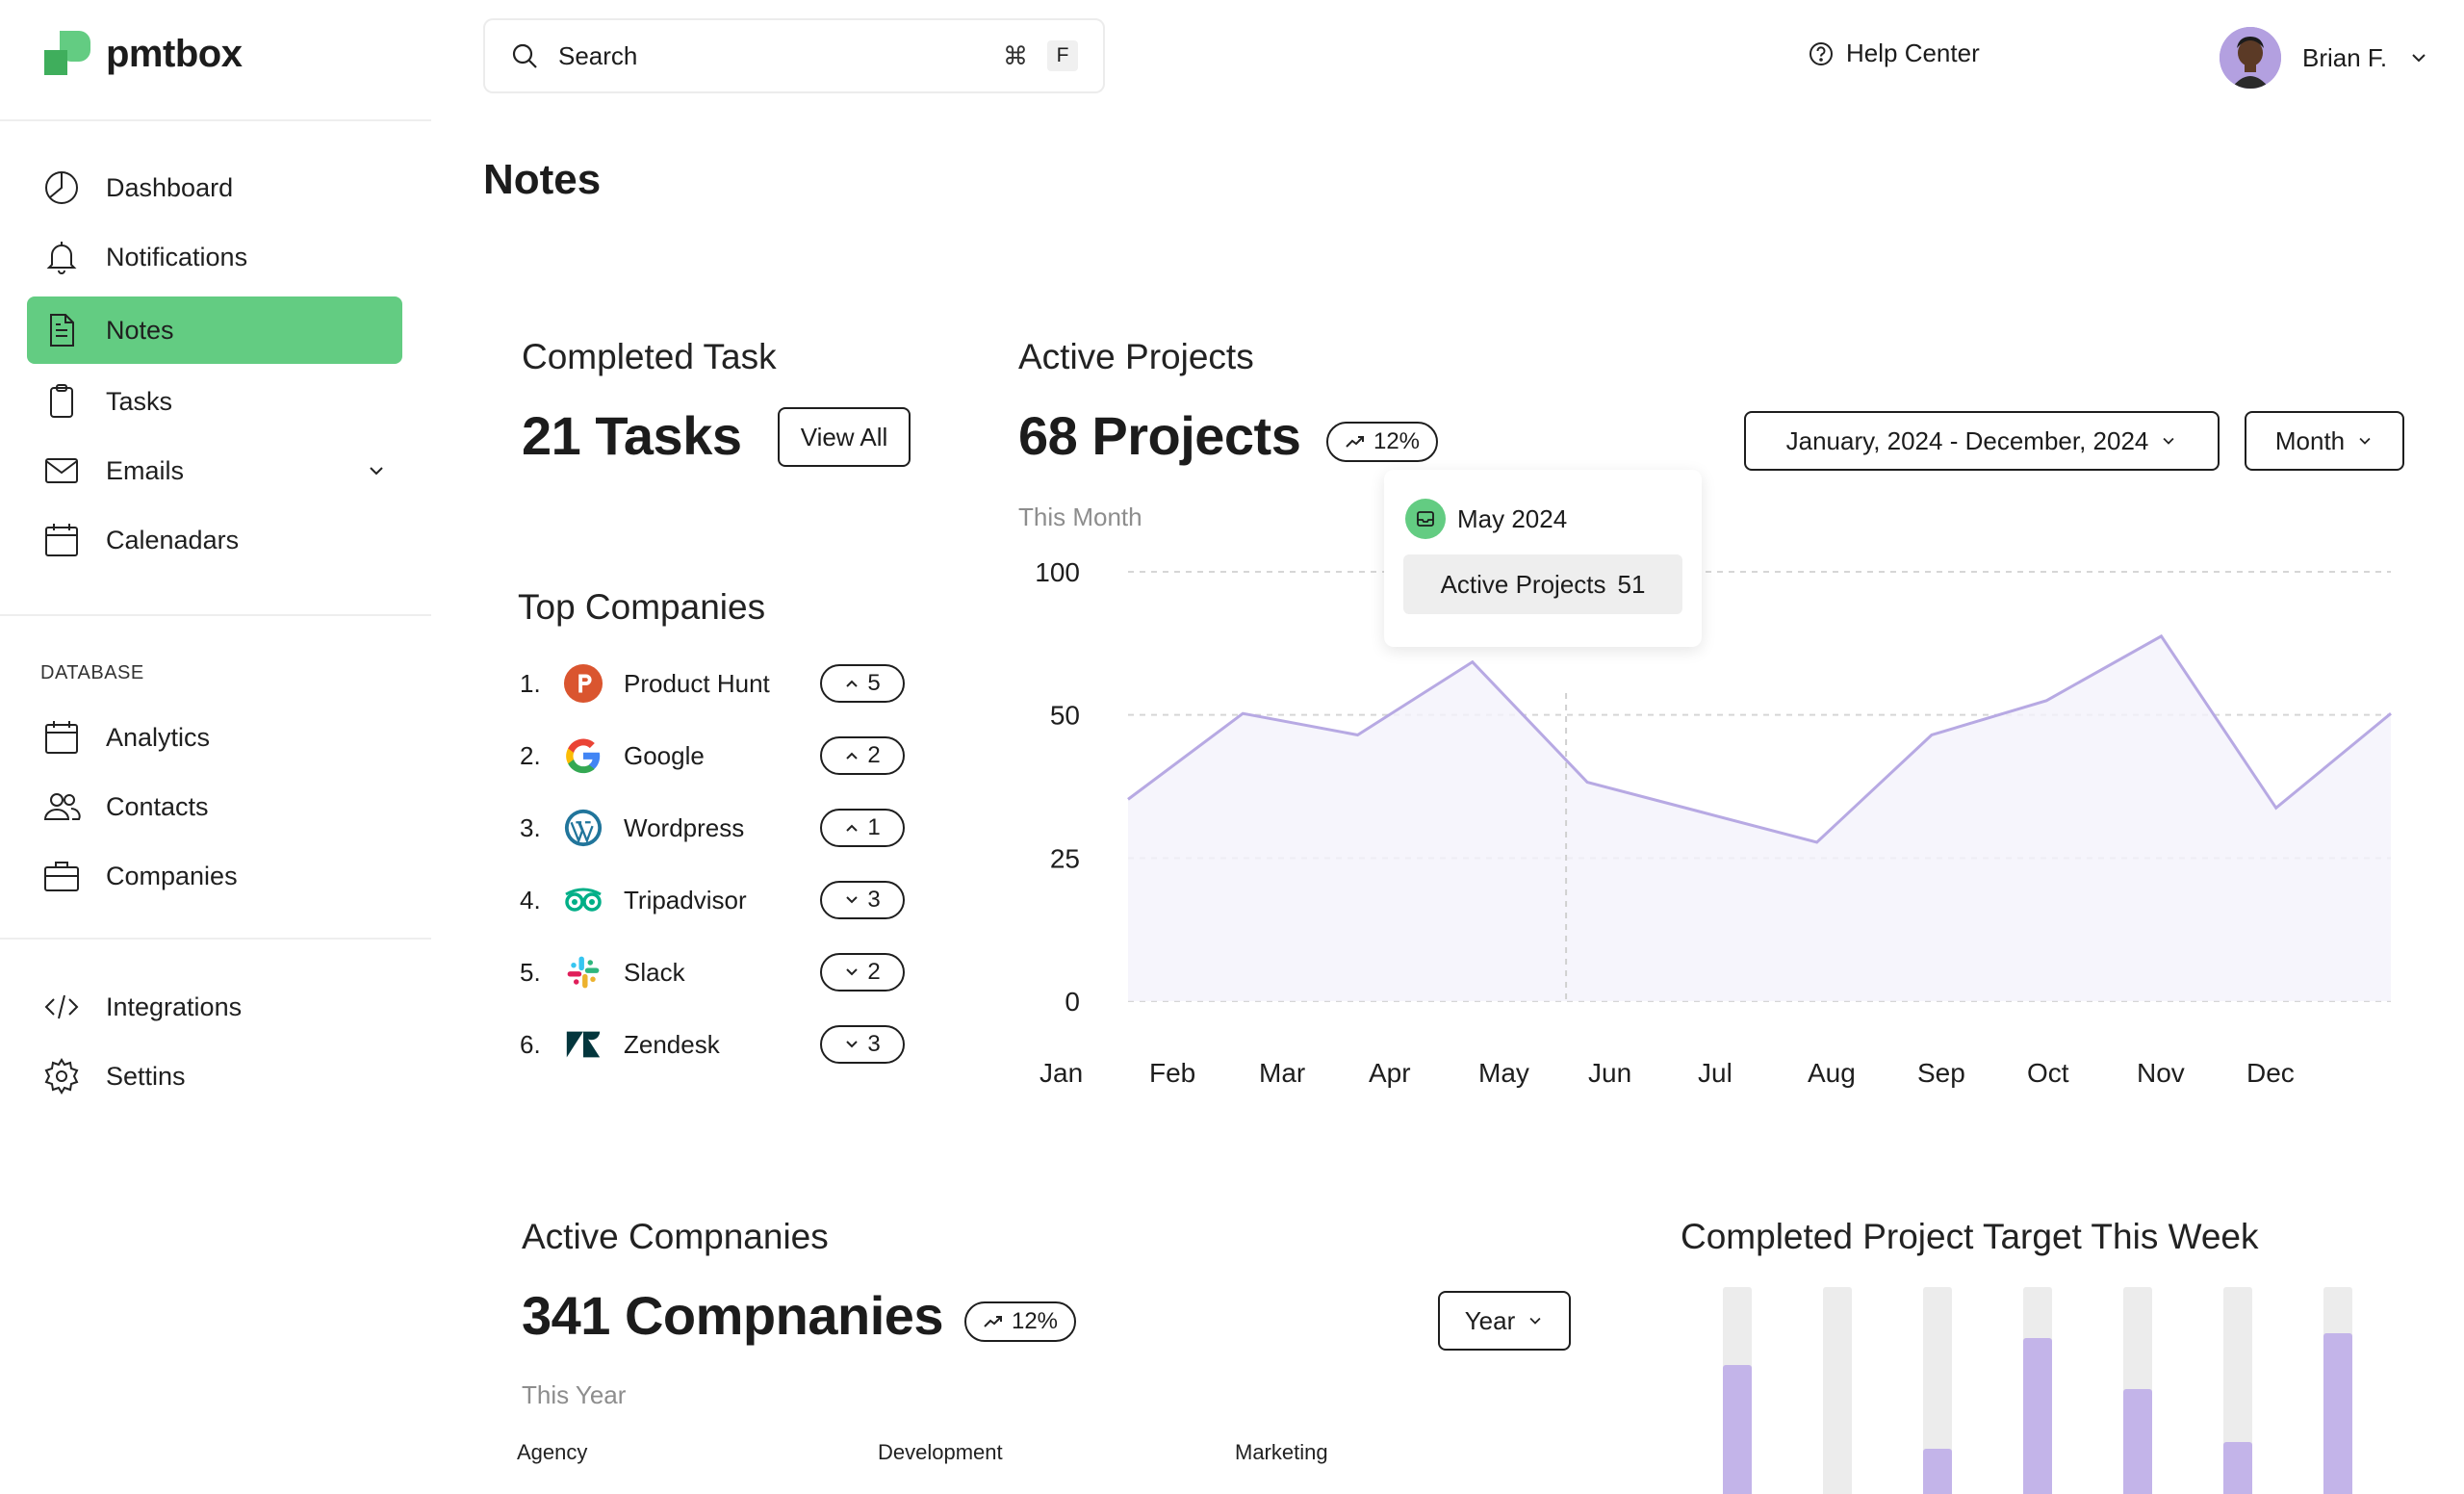  Describe the element at coordinates (2270, 1073) in the screenshot. I see `x-tick-label: Dec` at that location.